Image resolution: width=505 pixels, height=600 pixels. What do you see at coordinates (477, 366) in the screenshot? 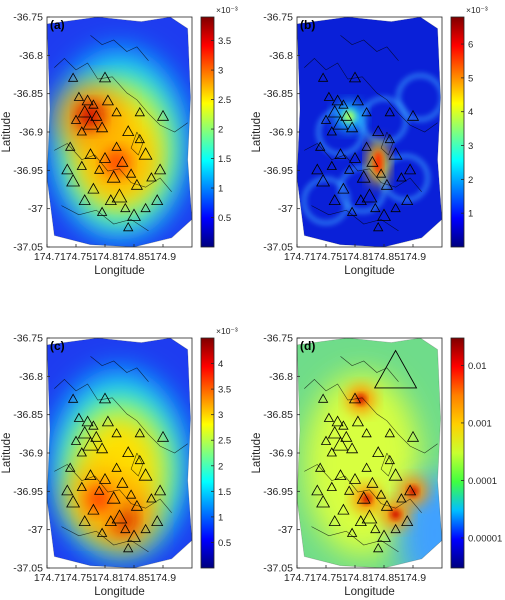
I see `colorbar-tick-label: 0.01` at bounding box center [477, 366].